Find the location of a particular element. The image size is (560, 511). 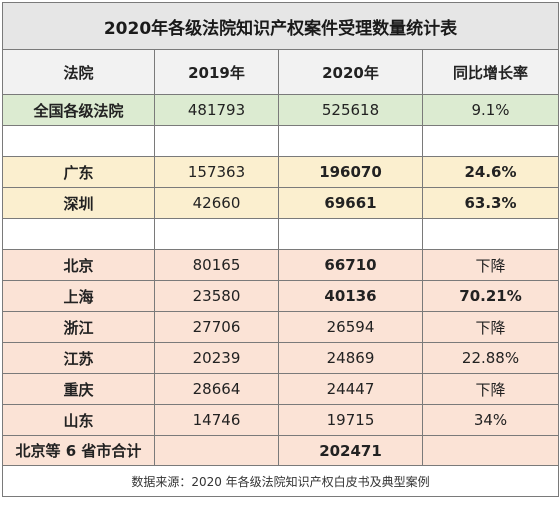

table-title: 2020年各级法院知识产权案件受理数量统计表 is located at coordinates (280, 26).